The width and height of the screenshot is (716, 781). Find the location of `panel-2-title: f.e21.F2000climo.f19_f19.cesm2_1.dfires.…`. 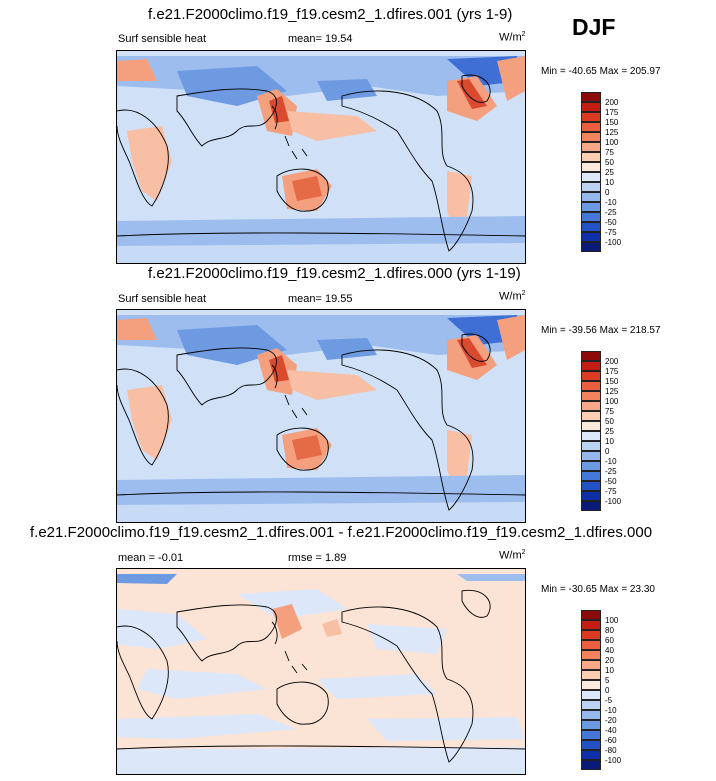

panel-2-title: f.e21.F2000climo.f19_f19.cesm2_1.dfires.… is located at coordinates (334, 273).